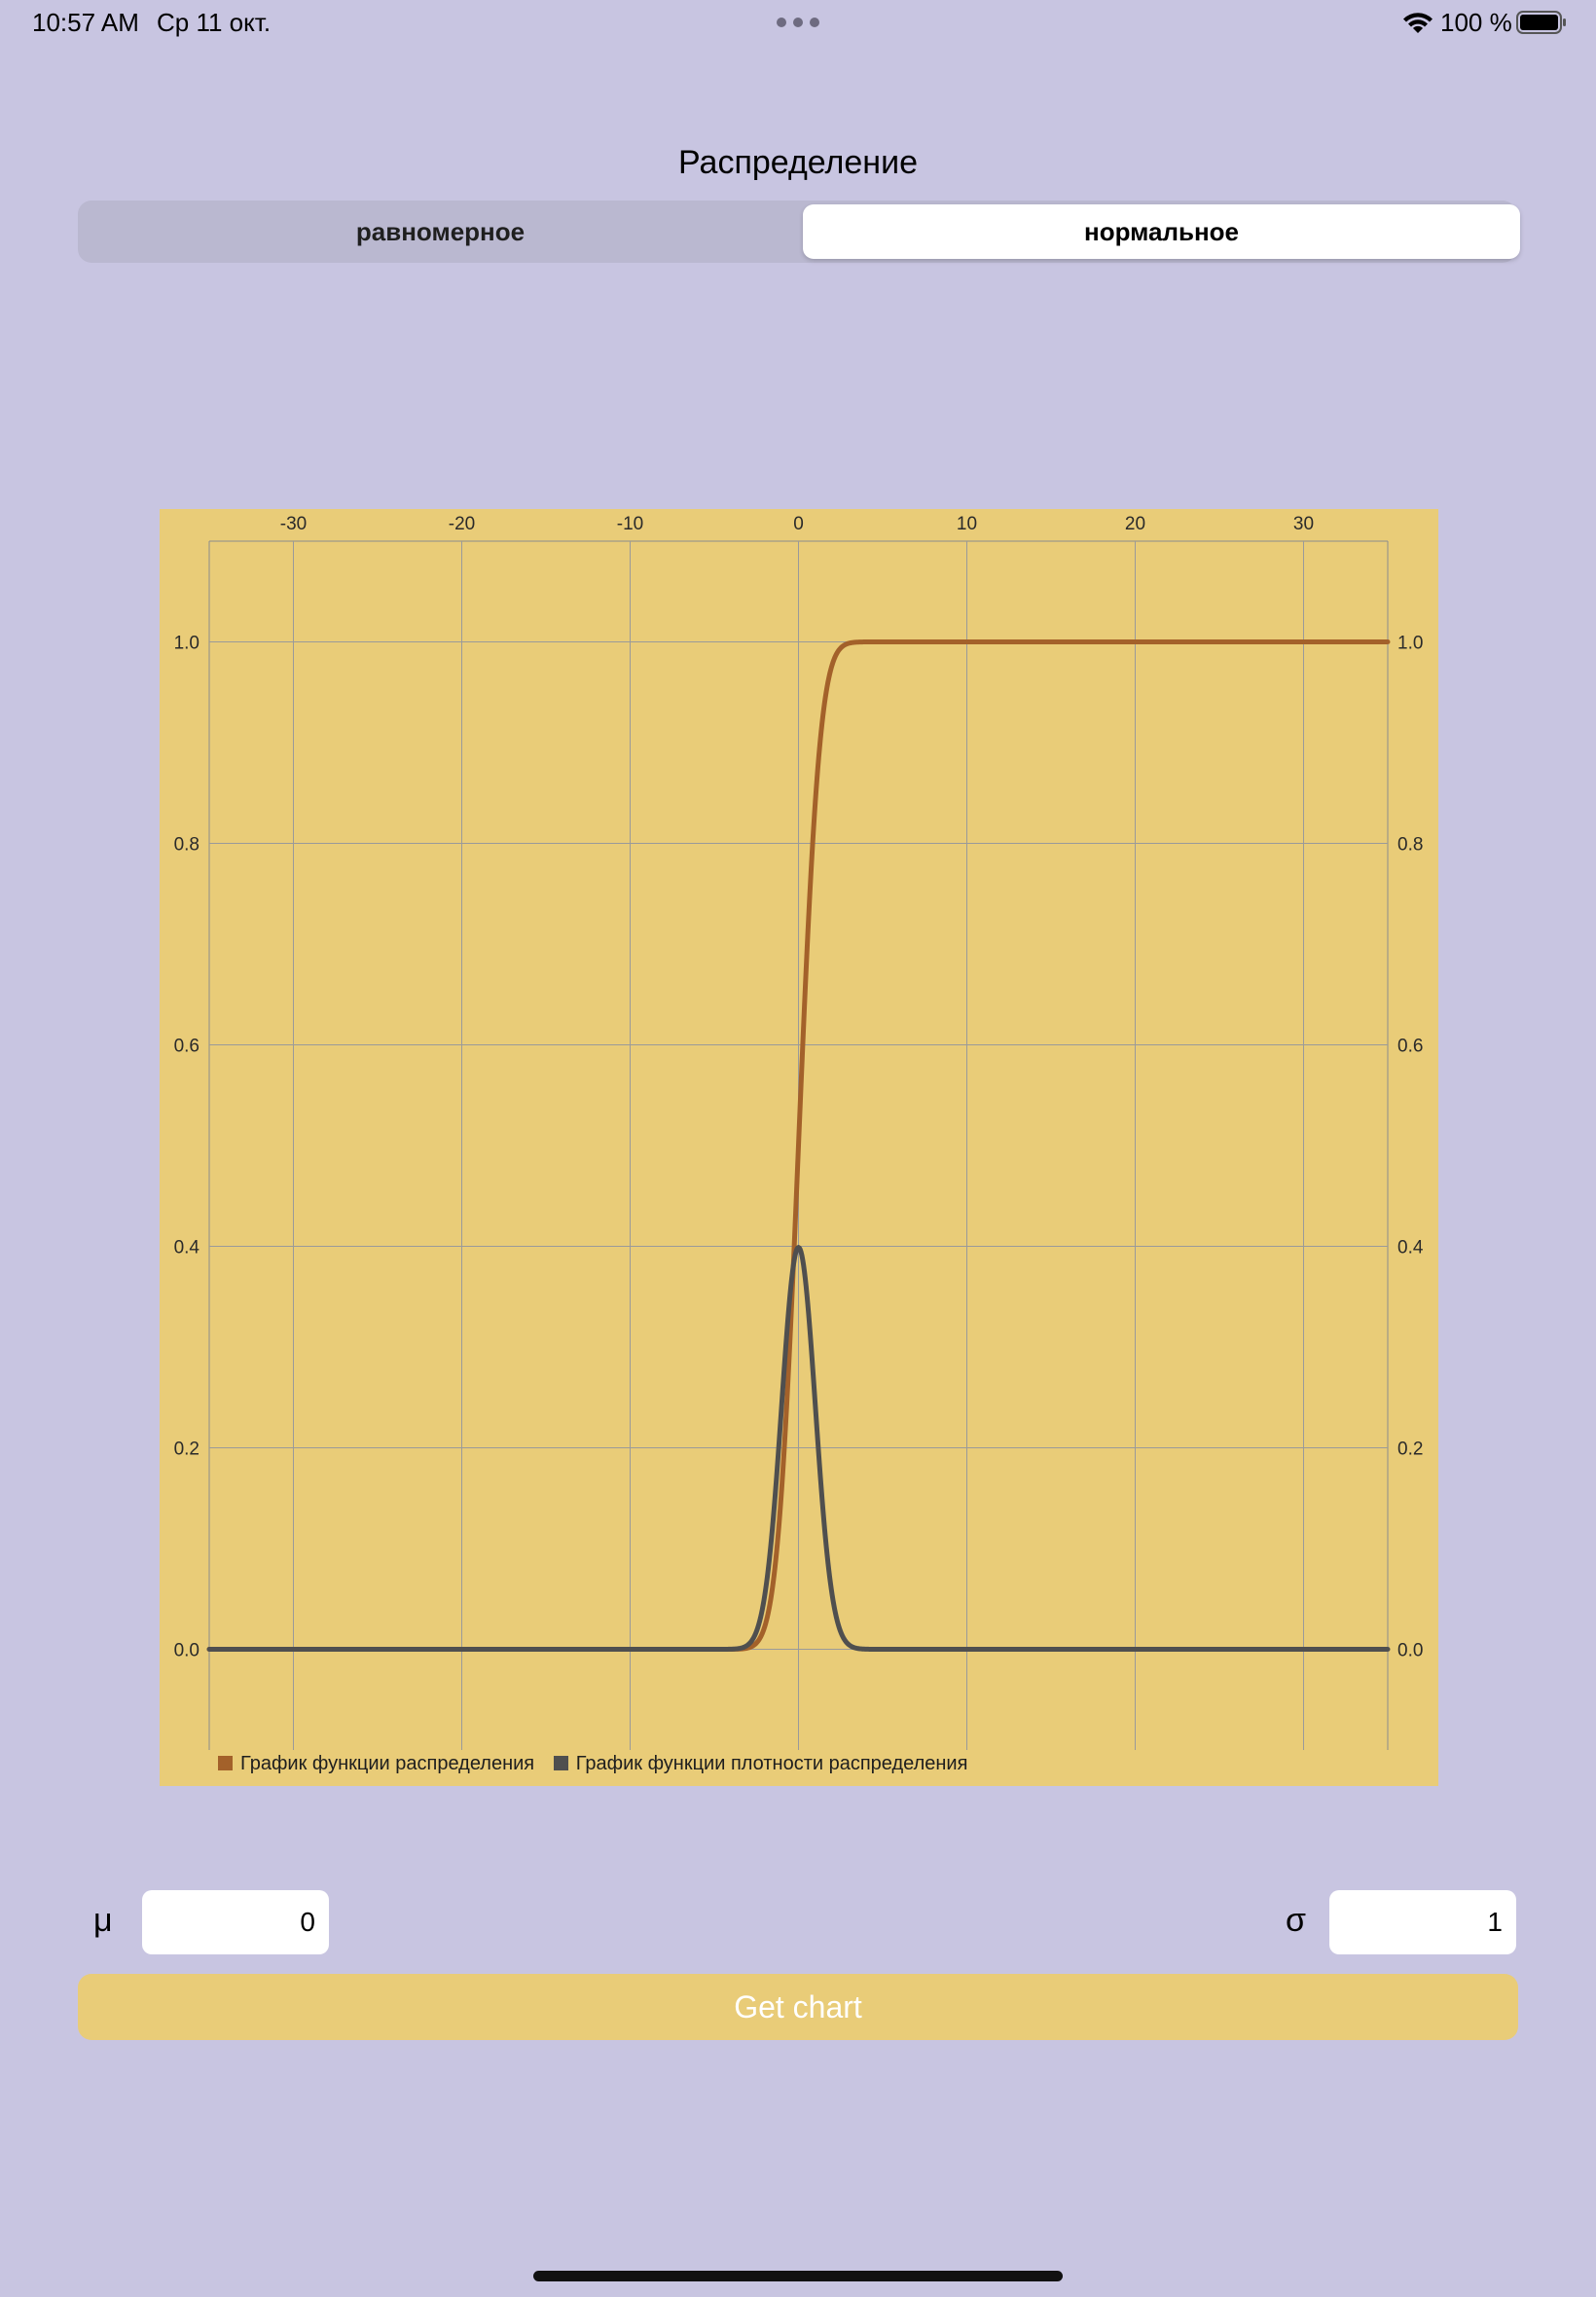 This screenshot has height=2297, width=1596. Describe the element at coordinates (1410, 1248) in the screenshot. I see `y-tick-label-right: 0.4` at that location.